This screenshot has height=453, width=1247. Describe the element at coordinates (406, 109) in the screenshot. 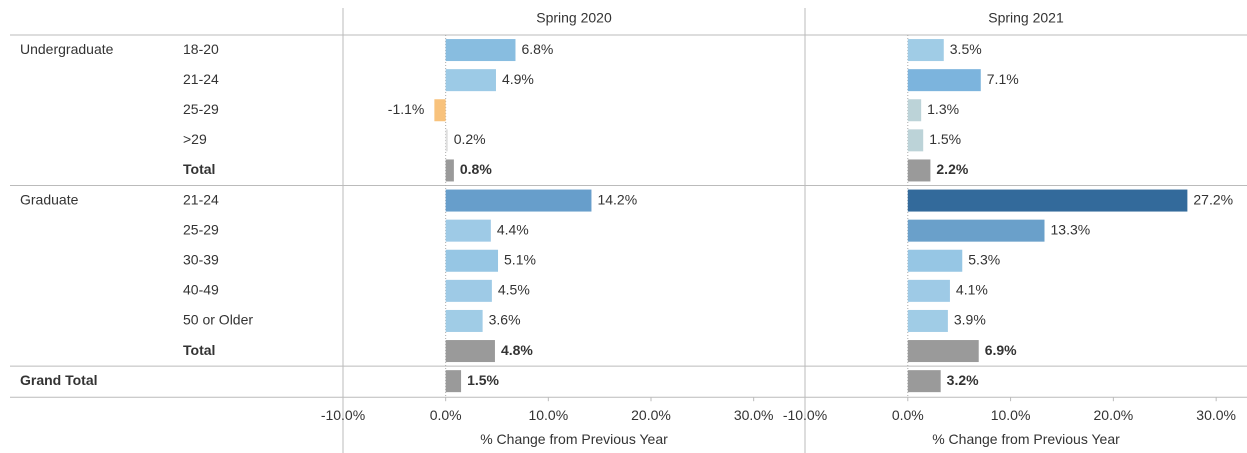

I see `value-label: -1.1%` at that location.